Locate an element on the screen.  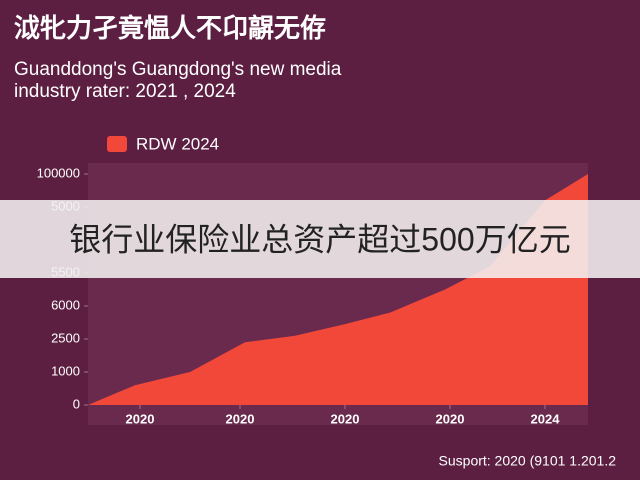
source-note: Susport: 2020 (9101 1.201.2 is located at coordinates (528, 461).